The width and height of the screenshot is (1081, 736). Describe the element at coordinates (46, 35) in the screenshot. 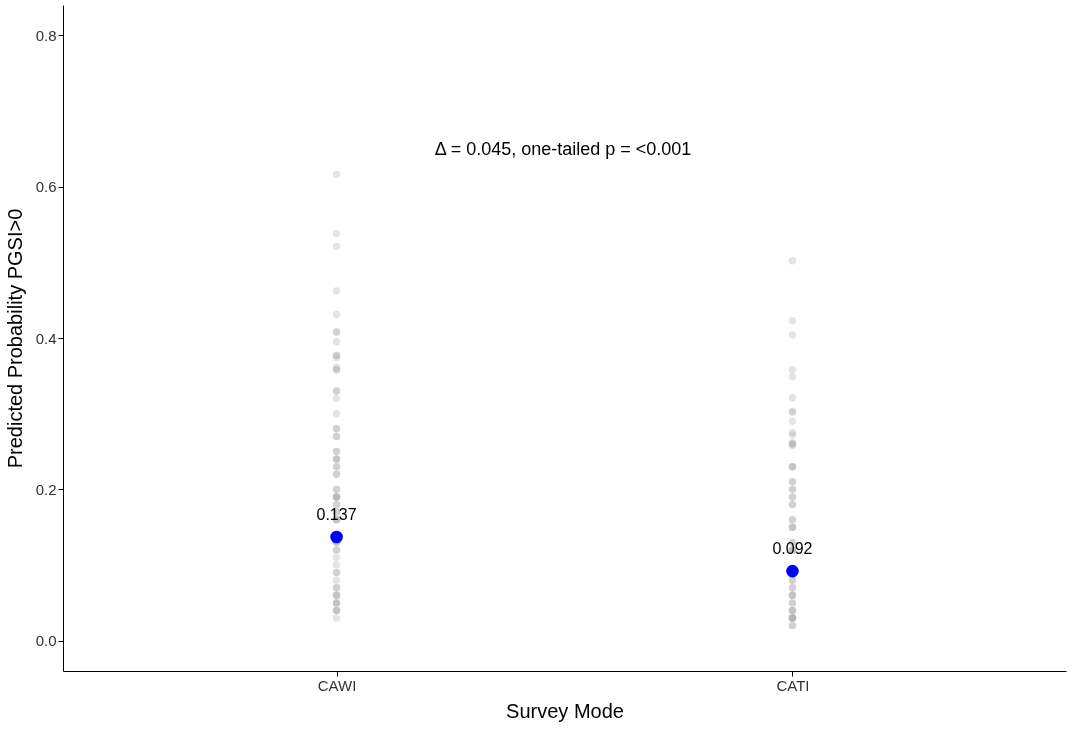

I see `y-tick-label: 0.8` at that location.